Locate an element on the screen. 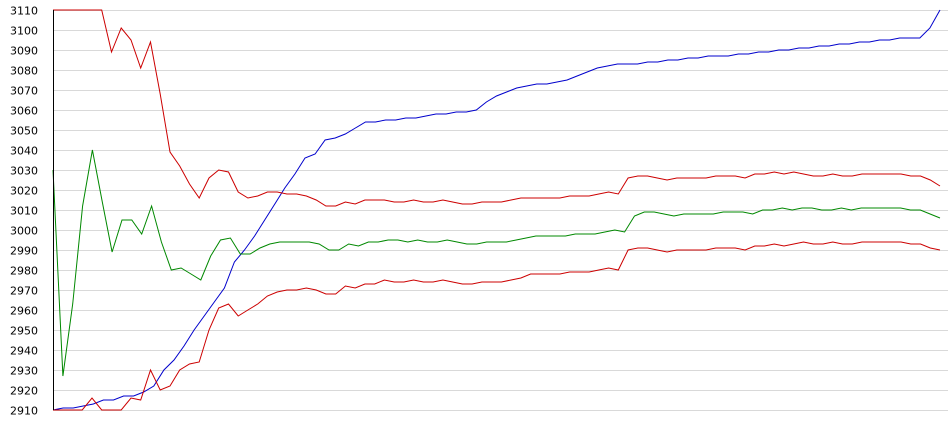  y-tick-label: 2920 is located at coordinates (24, 391).